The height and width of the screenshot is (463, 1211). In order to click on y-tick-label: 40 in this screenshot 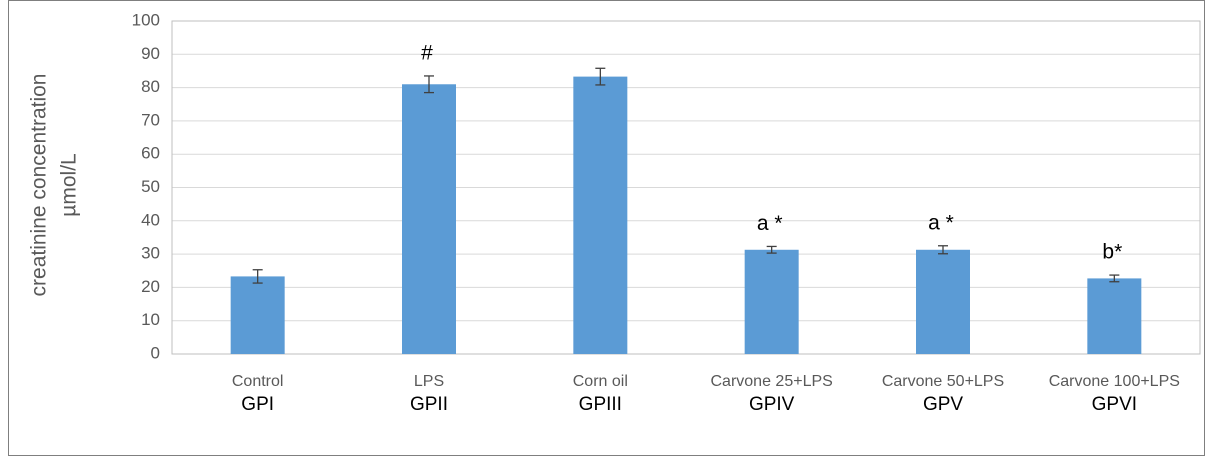, I will do `click(150, 219)`.